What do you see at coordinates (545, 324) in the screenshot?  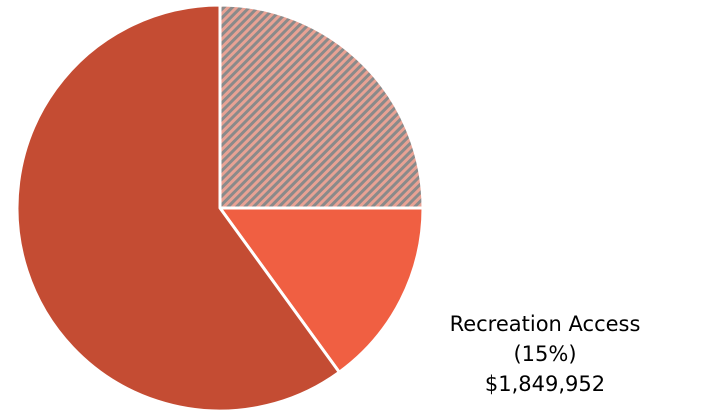 I see `slice-label: Recreation Access` at bounding box center [545, 324].